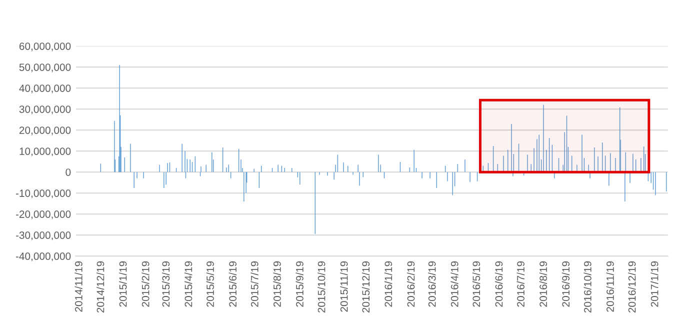  What do you see at coordinates (366, 287) in the screenshot?
I see `x-tick-label: 2015/12/19` at bounding box center [366, 287].